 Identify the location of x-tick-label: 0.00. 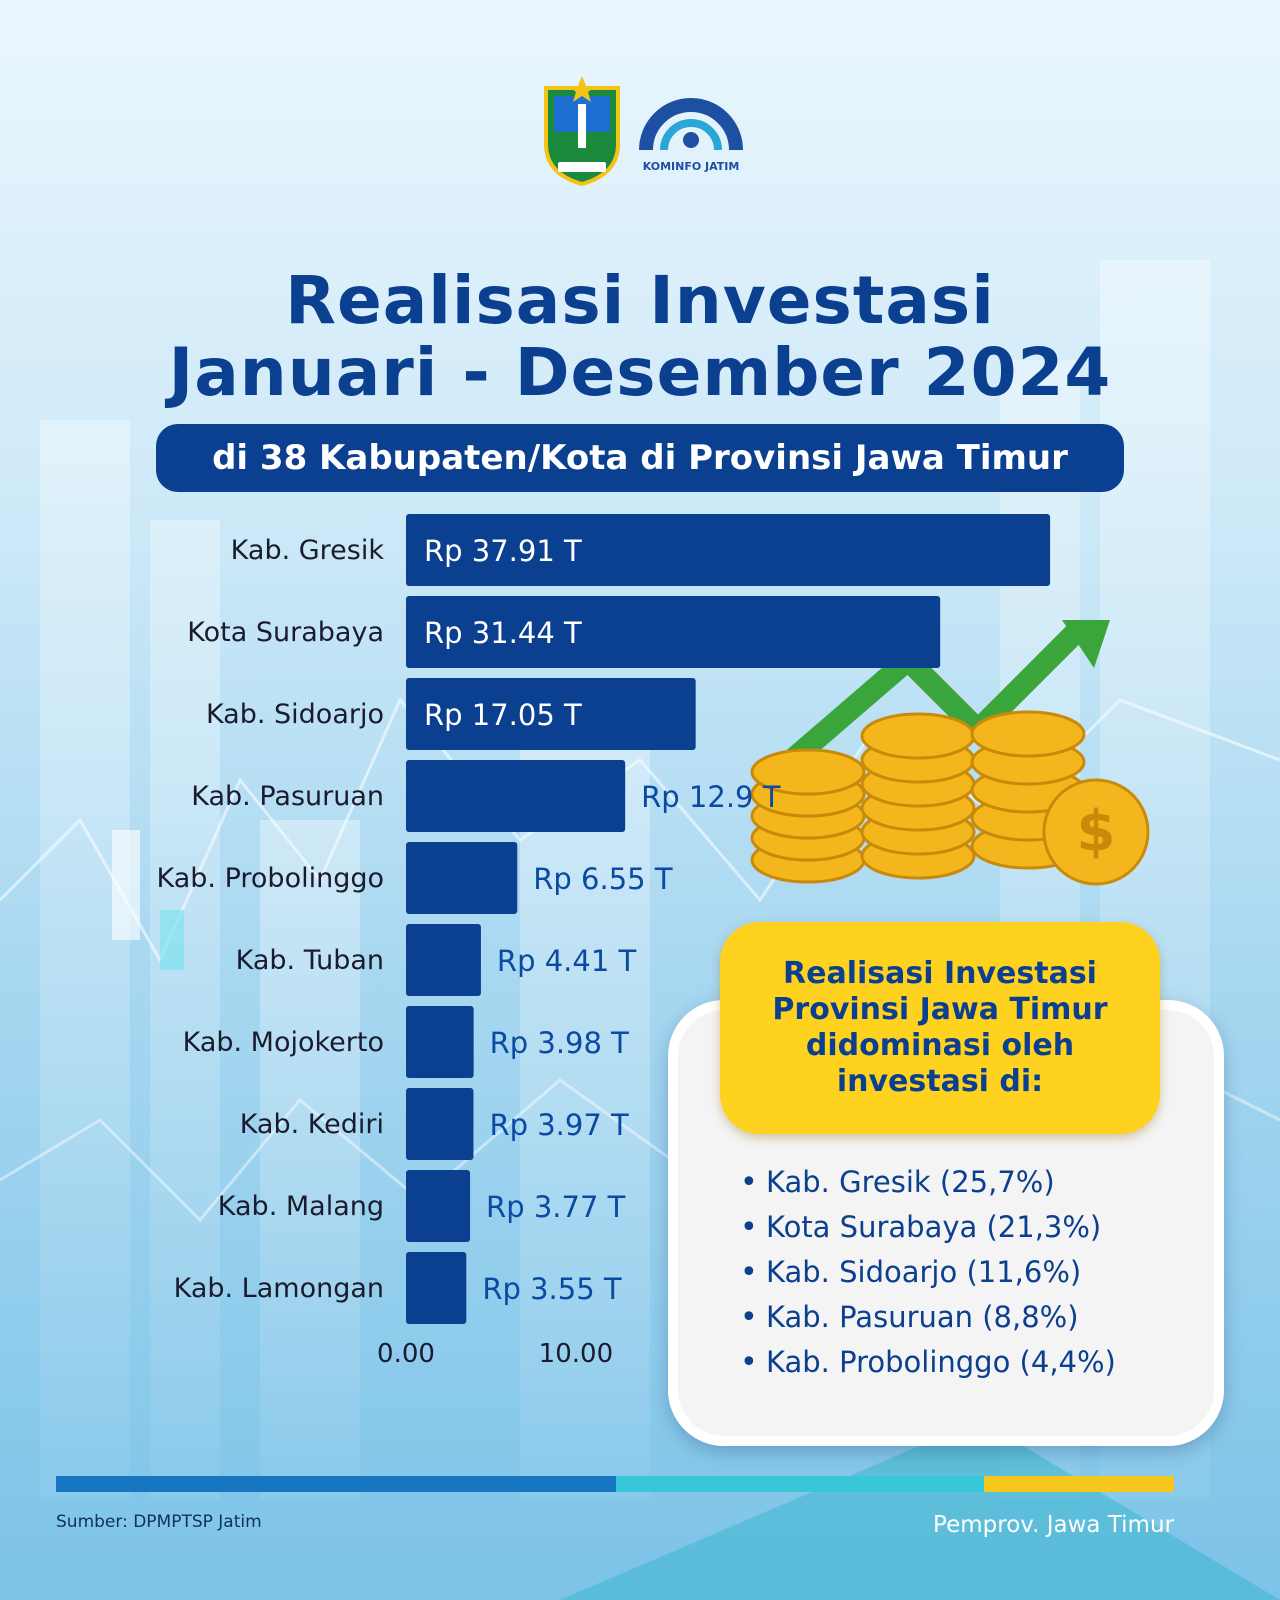
(406, 1354).